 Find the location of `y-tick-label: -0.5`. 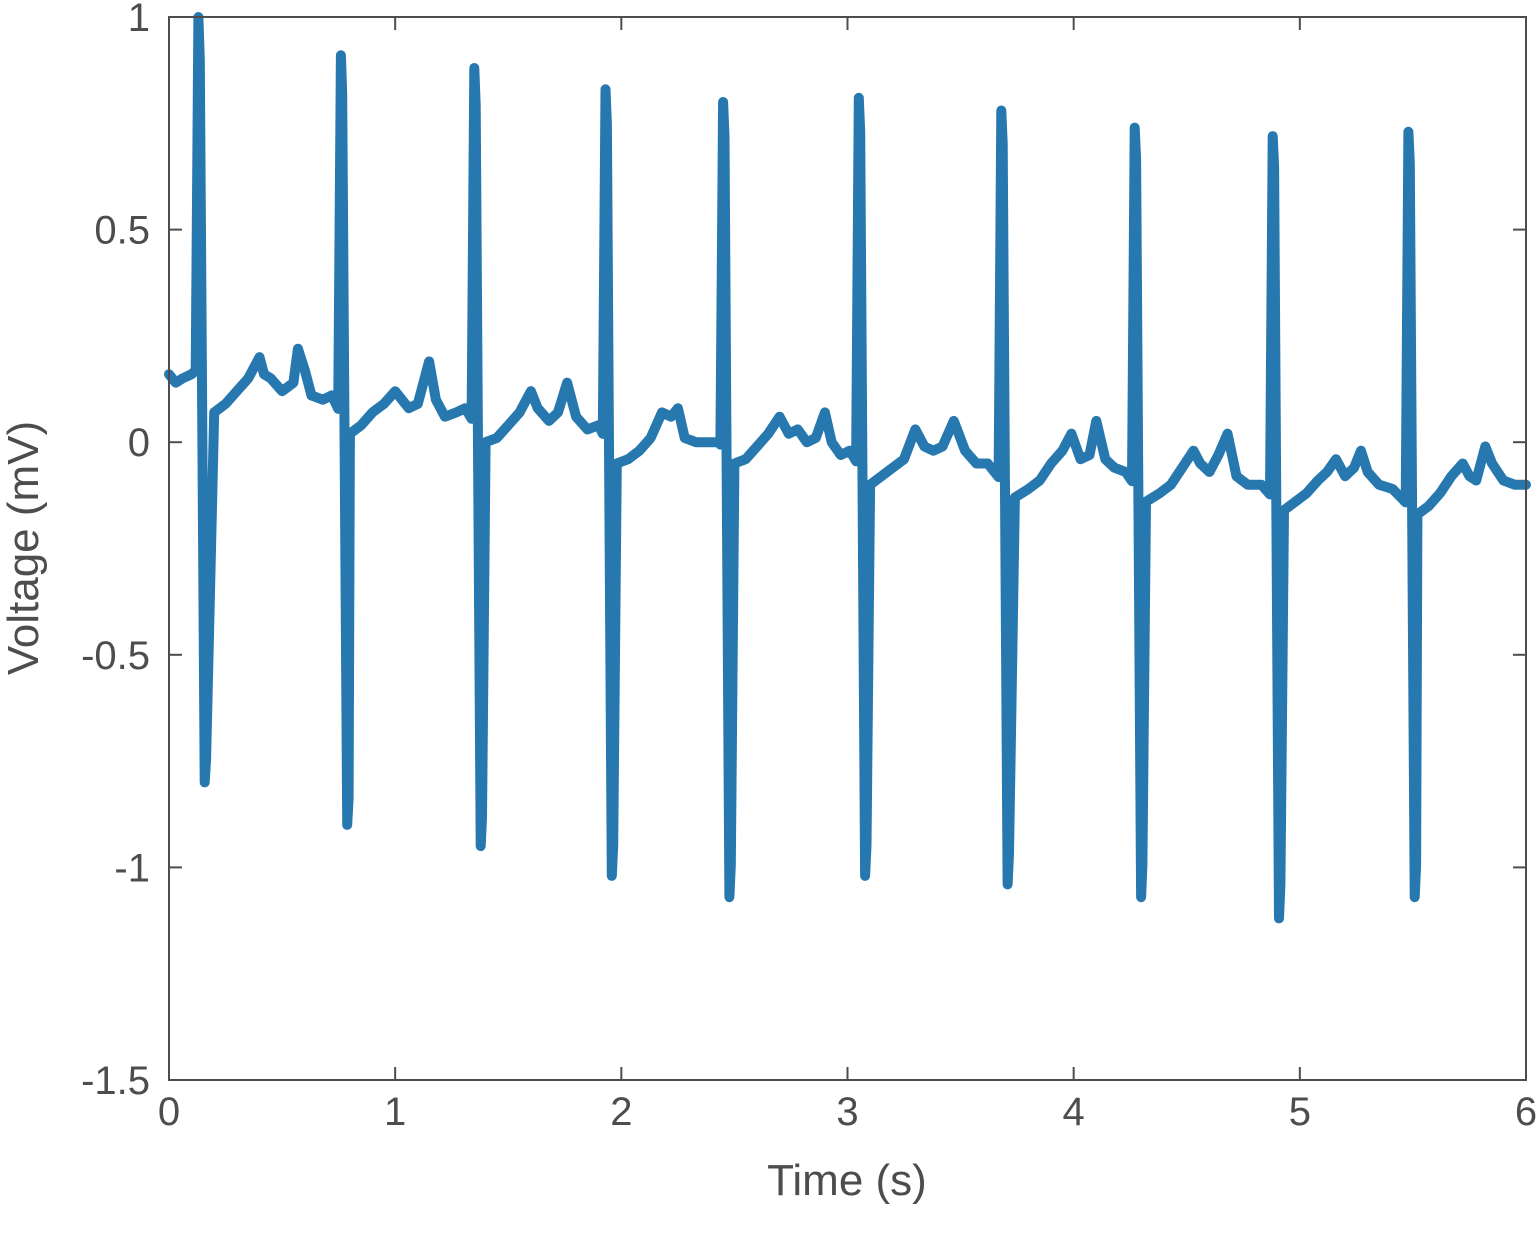

y-tick-label: -0.5 is located at coordinates (115, 656).